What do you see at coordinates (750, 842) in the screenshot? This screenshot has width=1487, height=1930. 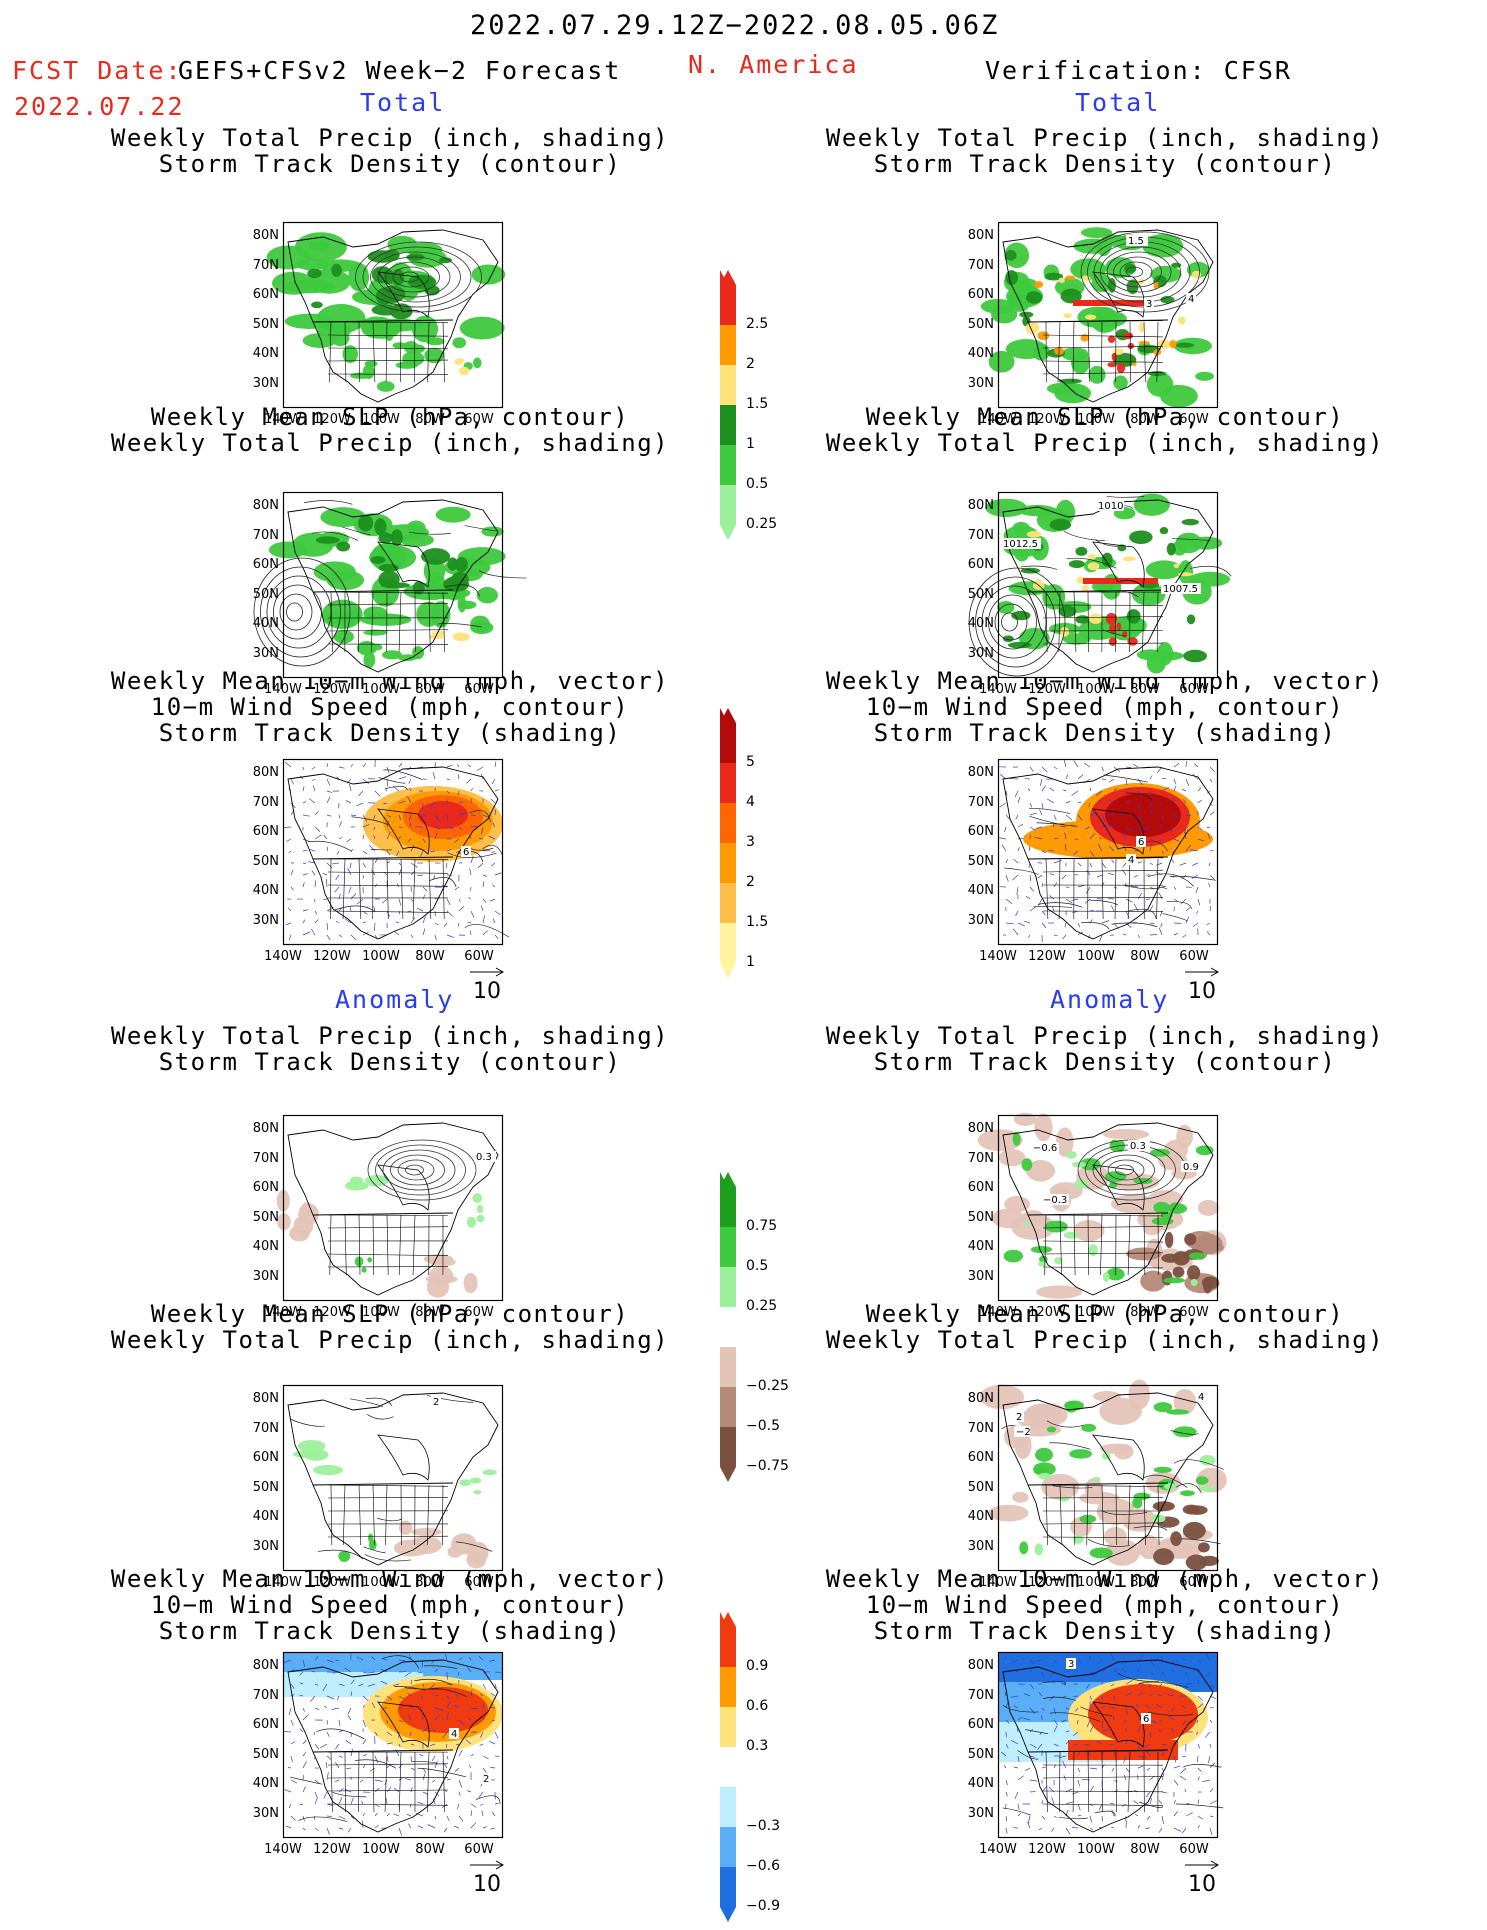 I see `colorbar-label: 3` at bounding box center [750, 842].